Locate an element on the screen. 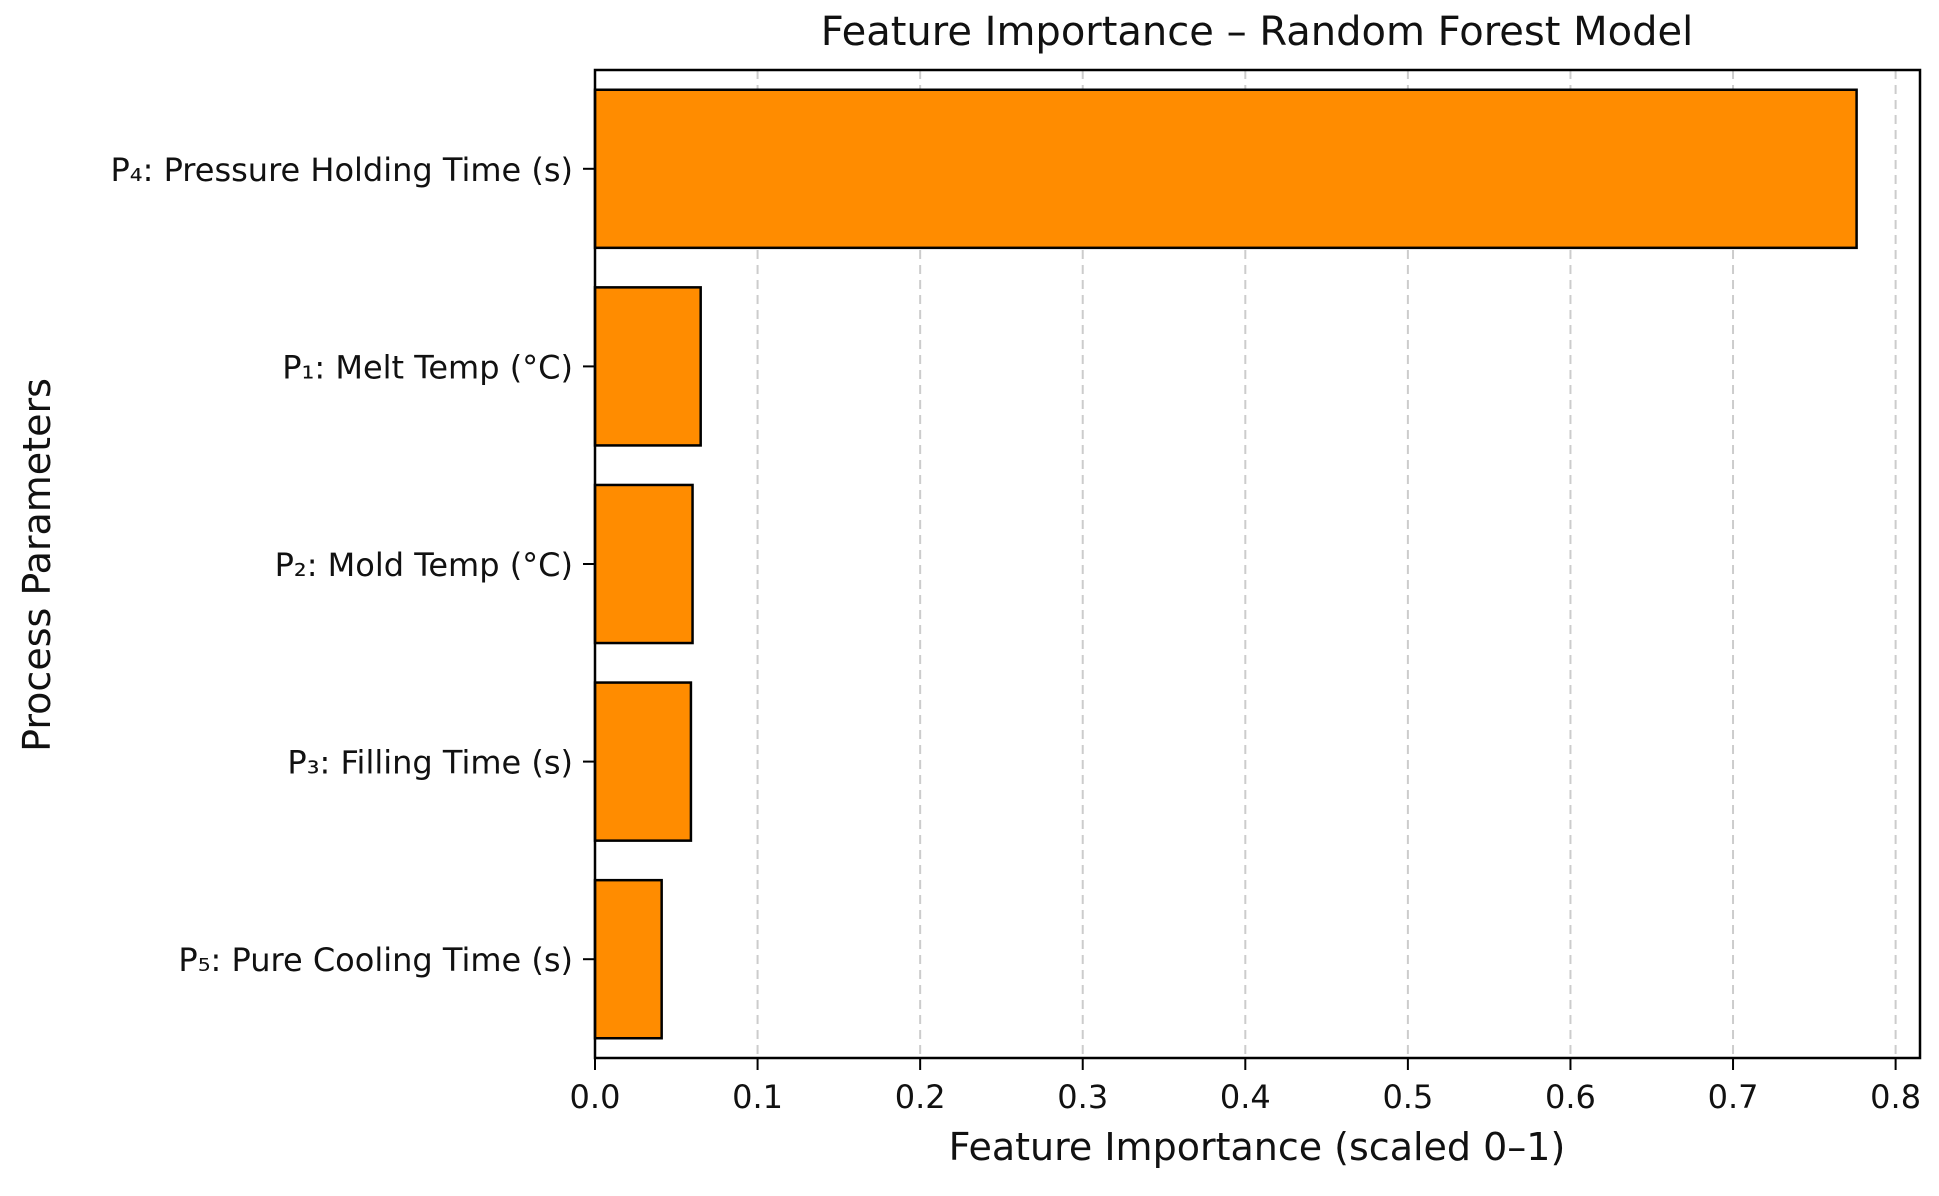  chart-title: Feature Importance – Random Forest Model is located at coordinates (1257, 32).